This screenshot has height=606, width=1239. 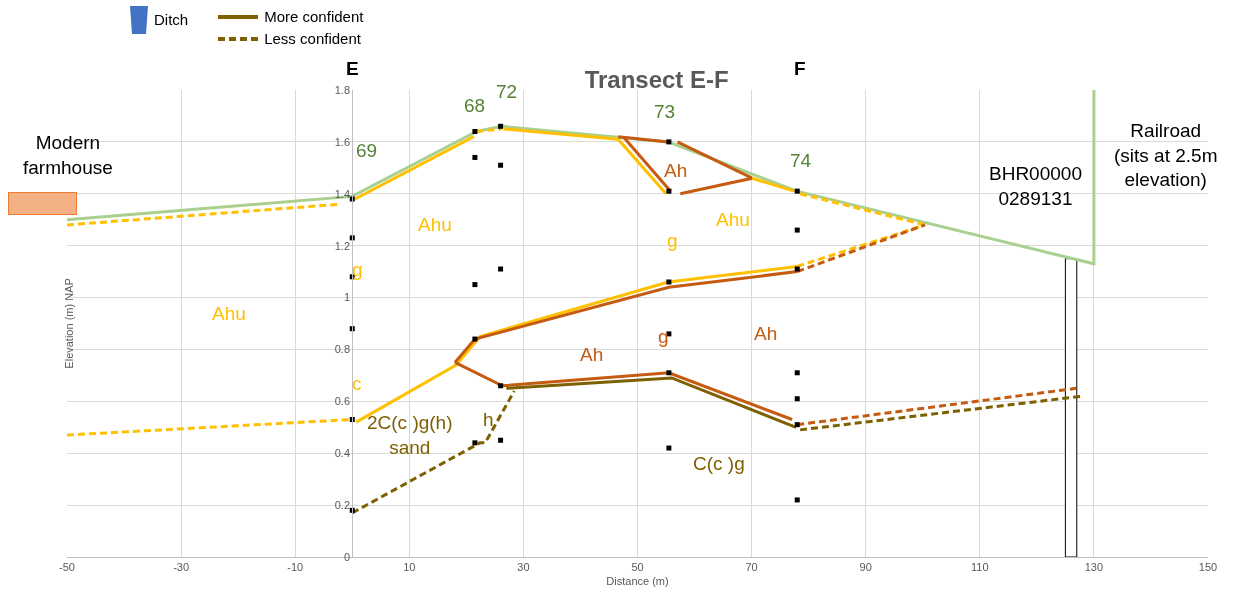 What do you see at coordinates (1094, 567) in the screenshot?
I see `x-tick-label: 130` at bounding box center [1094, 567].